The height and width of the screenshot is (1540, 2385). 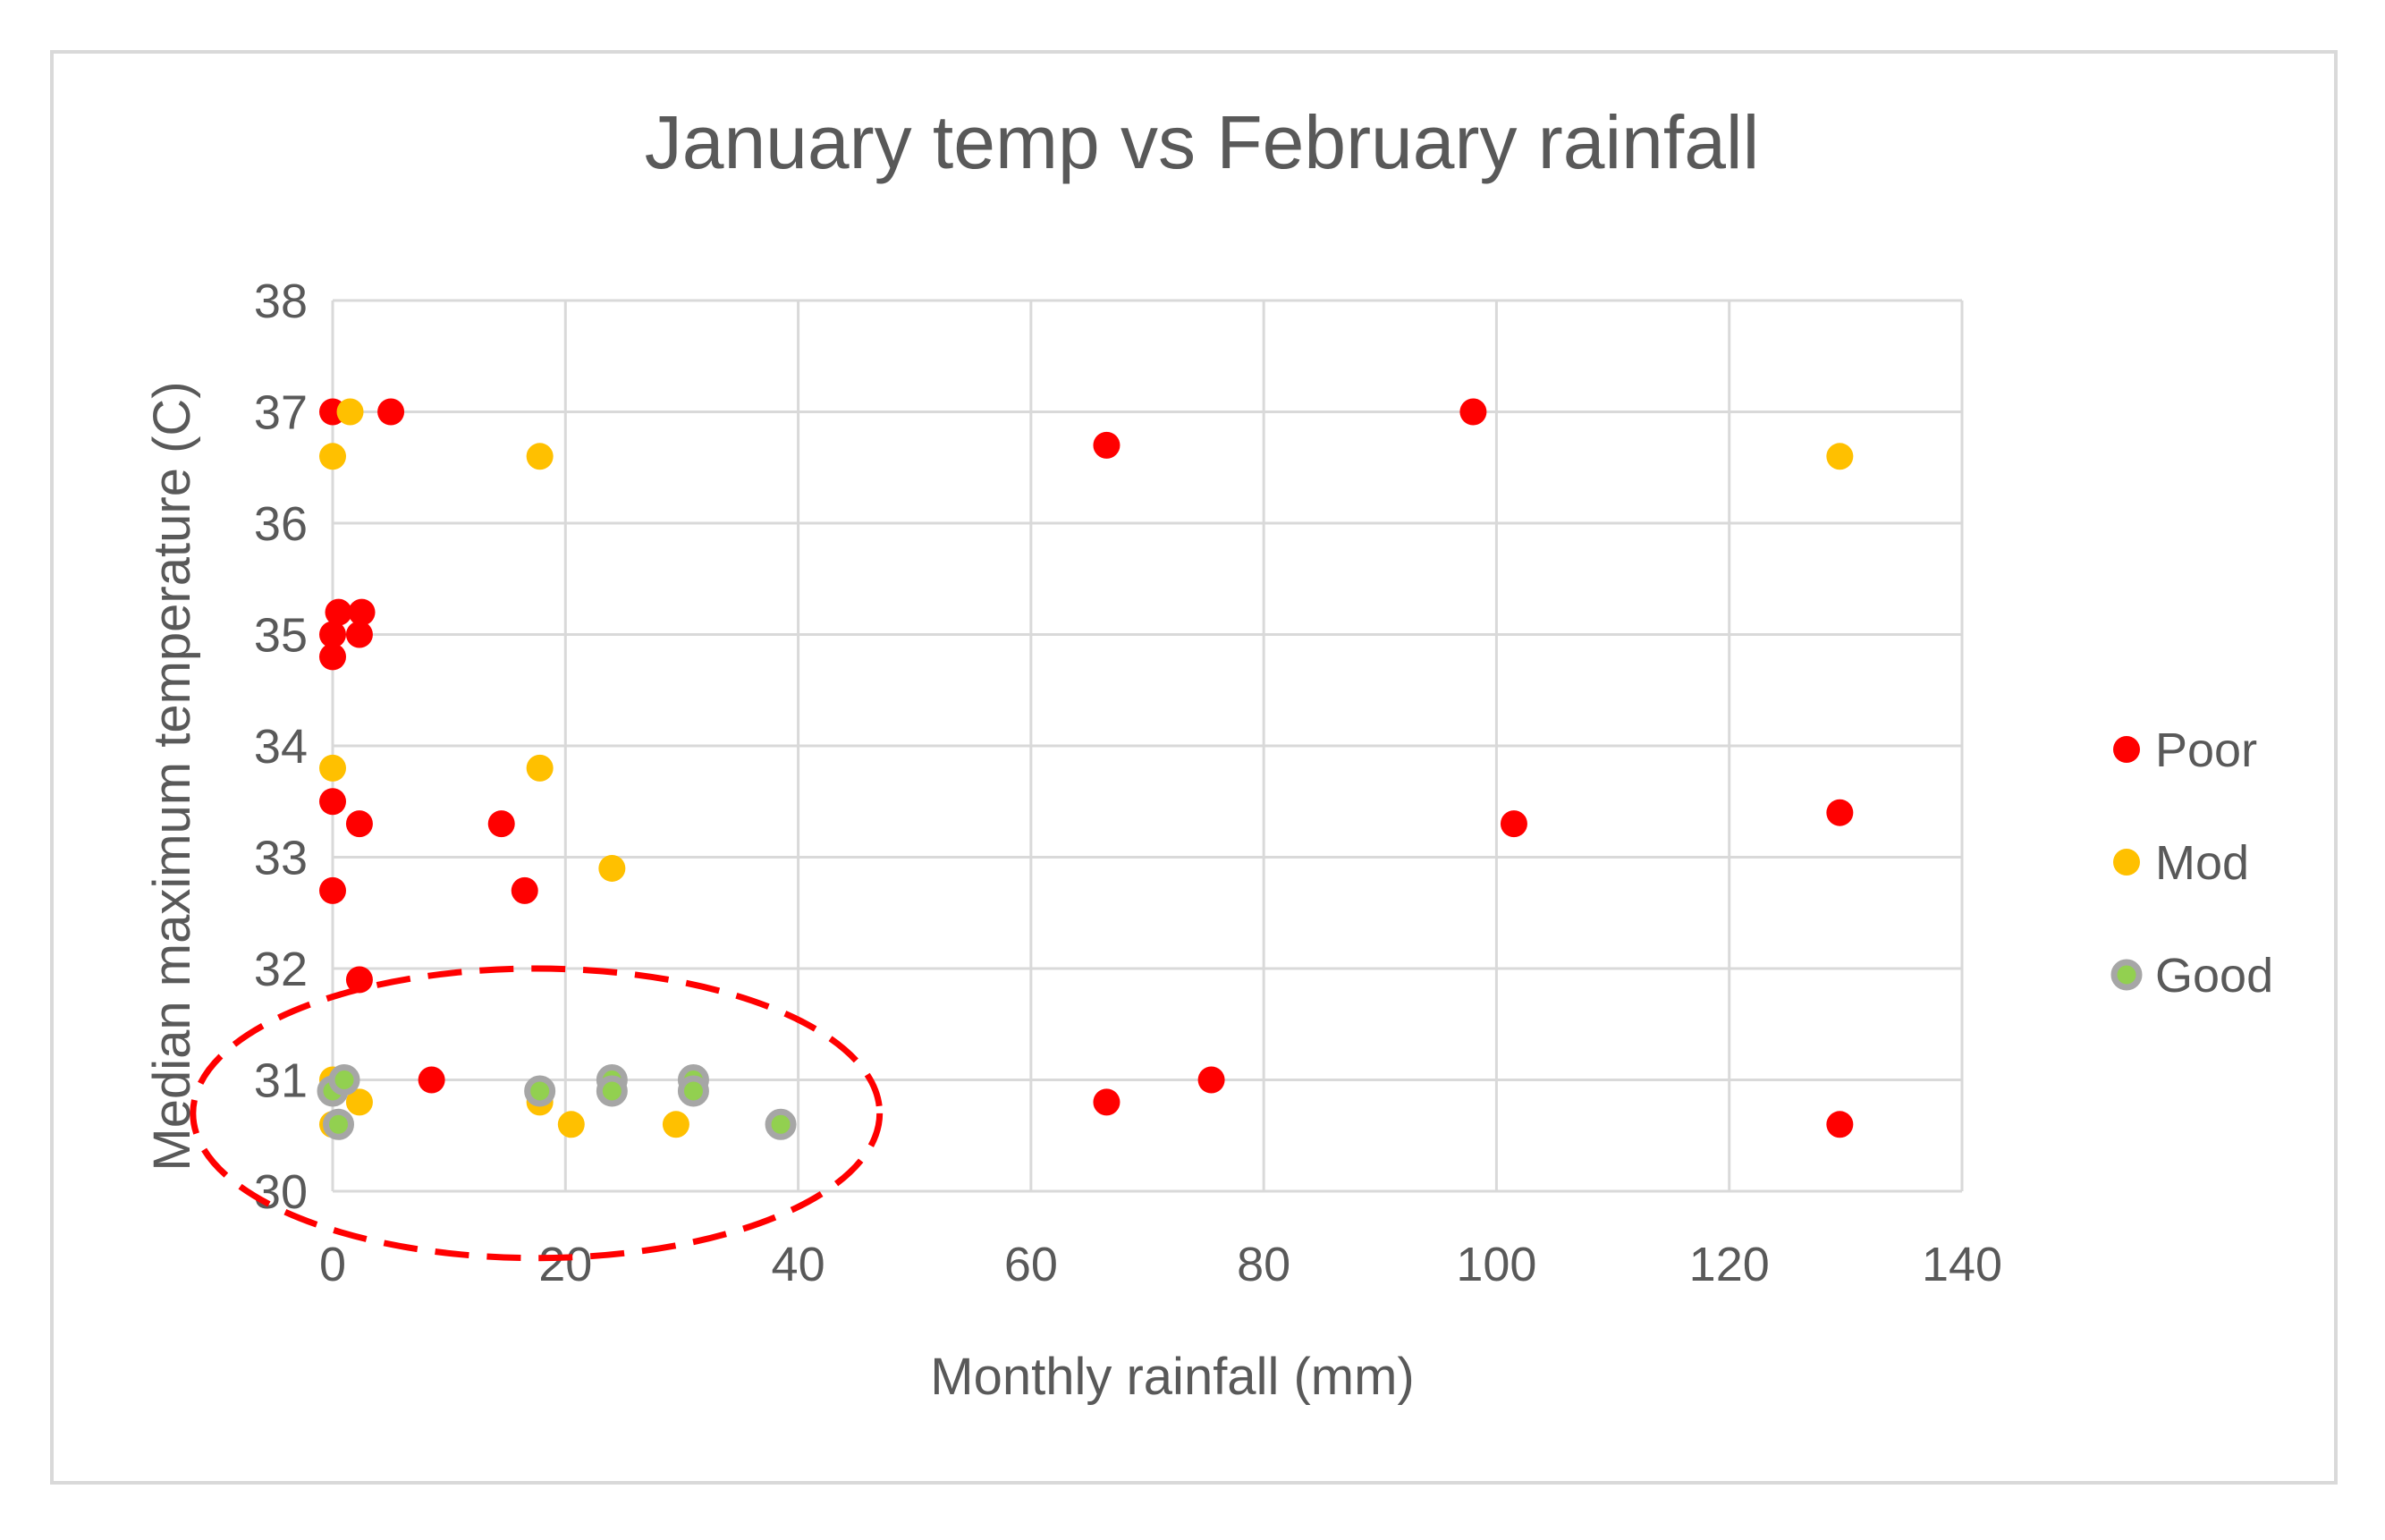 What do you see at coordinates (1172, 1377) in the screenshot?
I see `x-axis-title: Monthly rainfall (mm)` at bounding box center [1172, 1377].